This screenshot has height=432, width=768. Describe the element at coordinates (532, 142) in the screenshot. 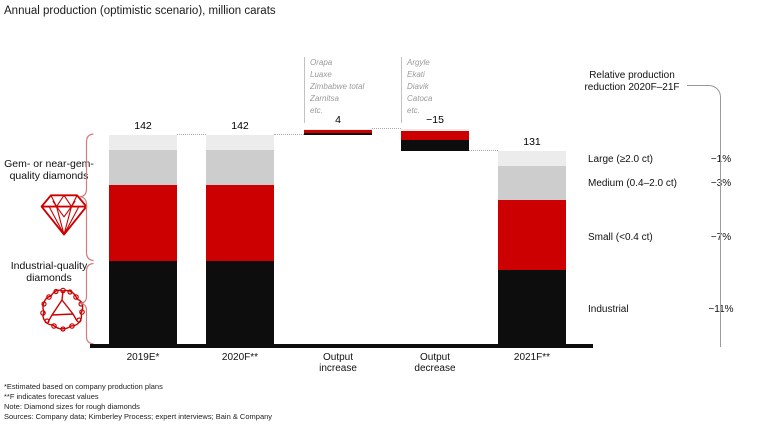

I see `bar-total-label: 131` at that location.